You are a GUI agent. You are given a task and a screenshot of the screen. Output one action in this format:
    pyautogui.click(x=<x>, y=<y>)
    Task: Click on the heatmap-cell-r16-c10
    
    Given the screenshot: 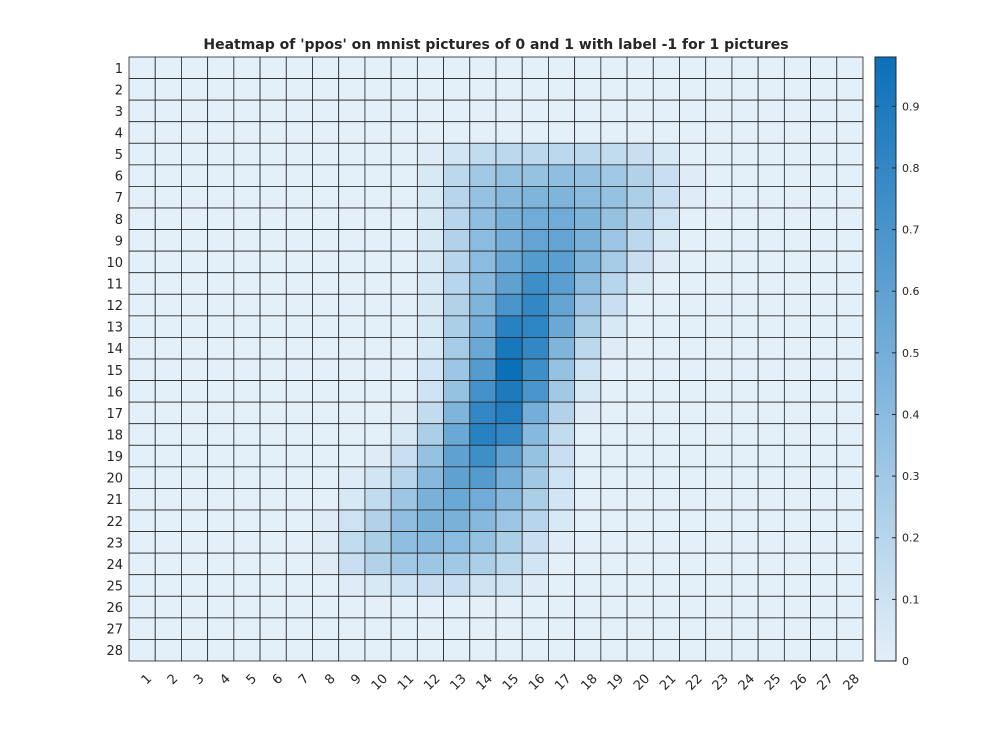 What is the action you would take?
    pyautogui.click(x=378, y=391)
    